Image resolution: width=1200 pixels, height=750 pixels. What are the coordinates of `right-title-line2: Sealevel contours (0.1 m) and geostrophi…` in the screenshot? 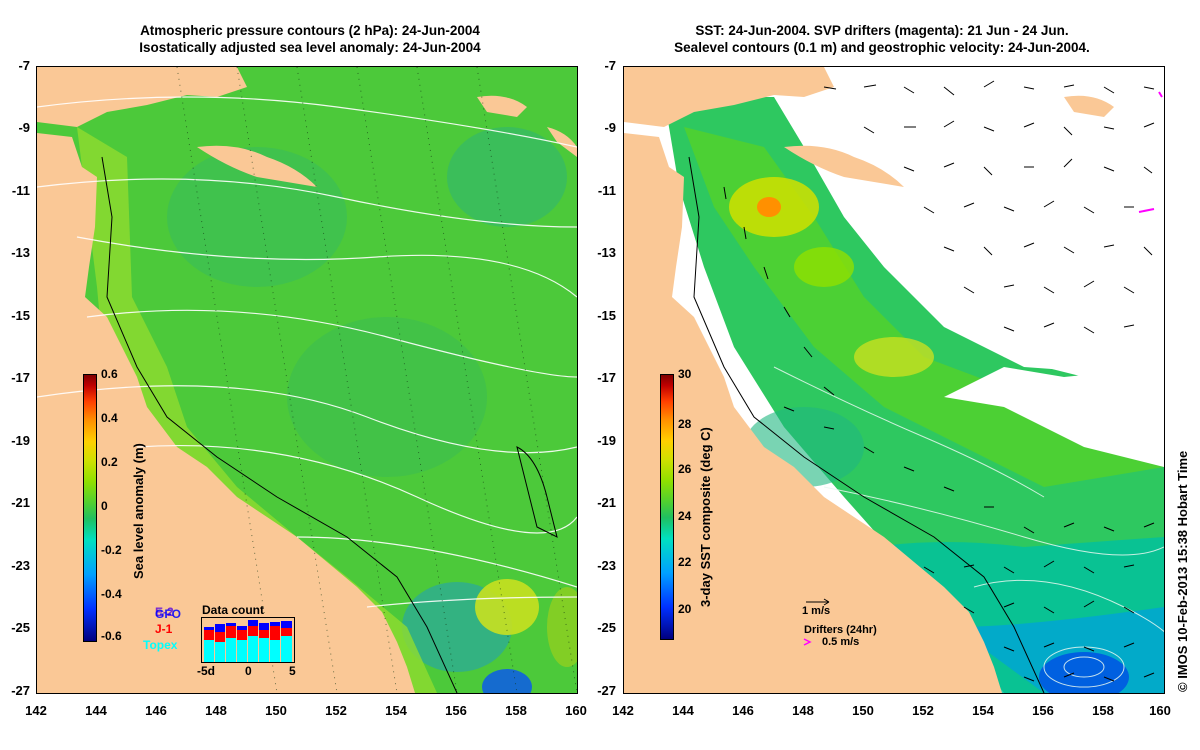 It's located at (882, 47).